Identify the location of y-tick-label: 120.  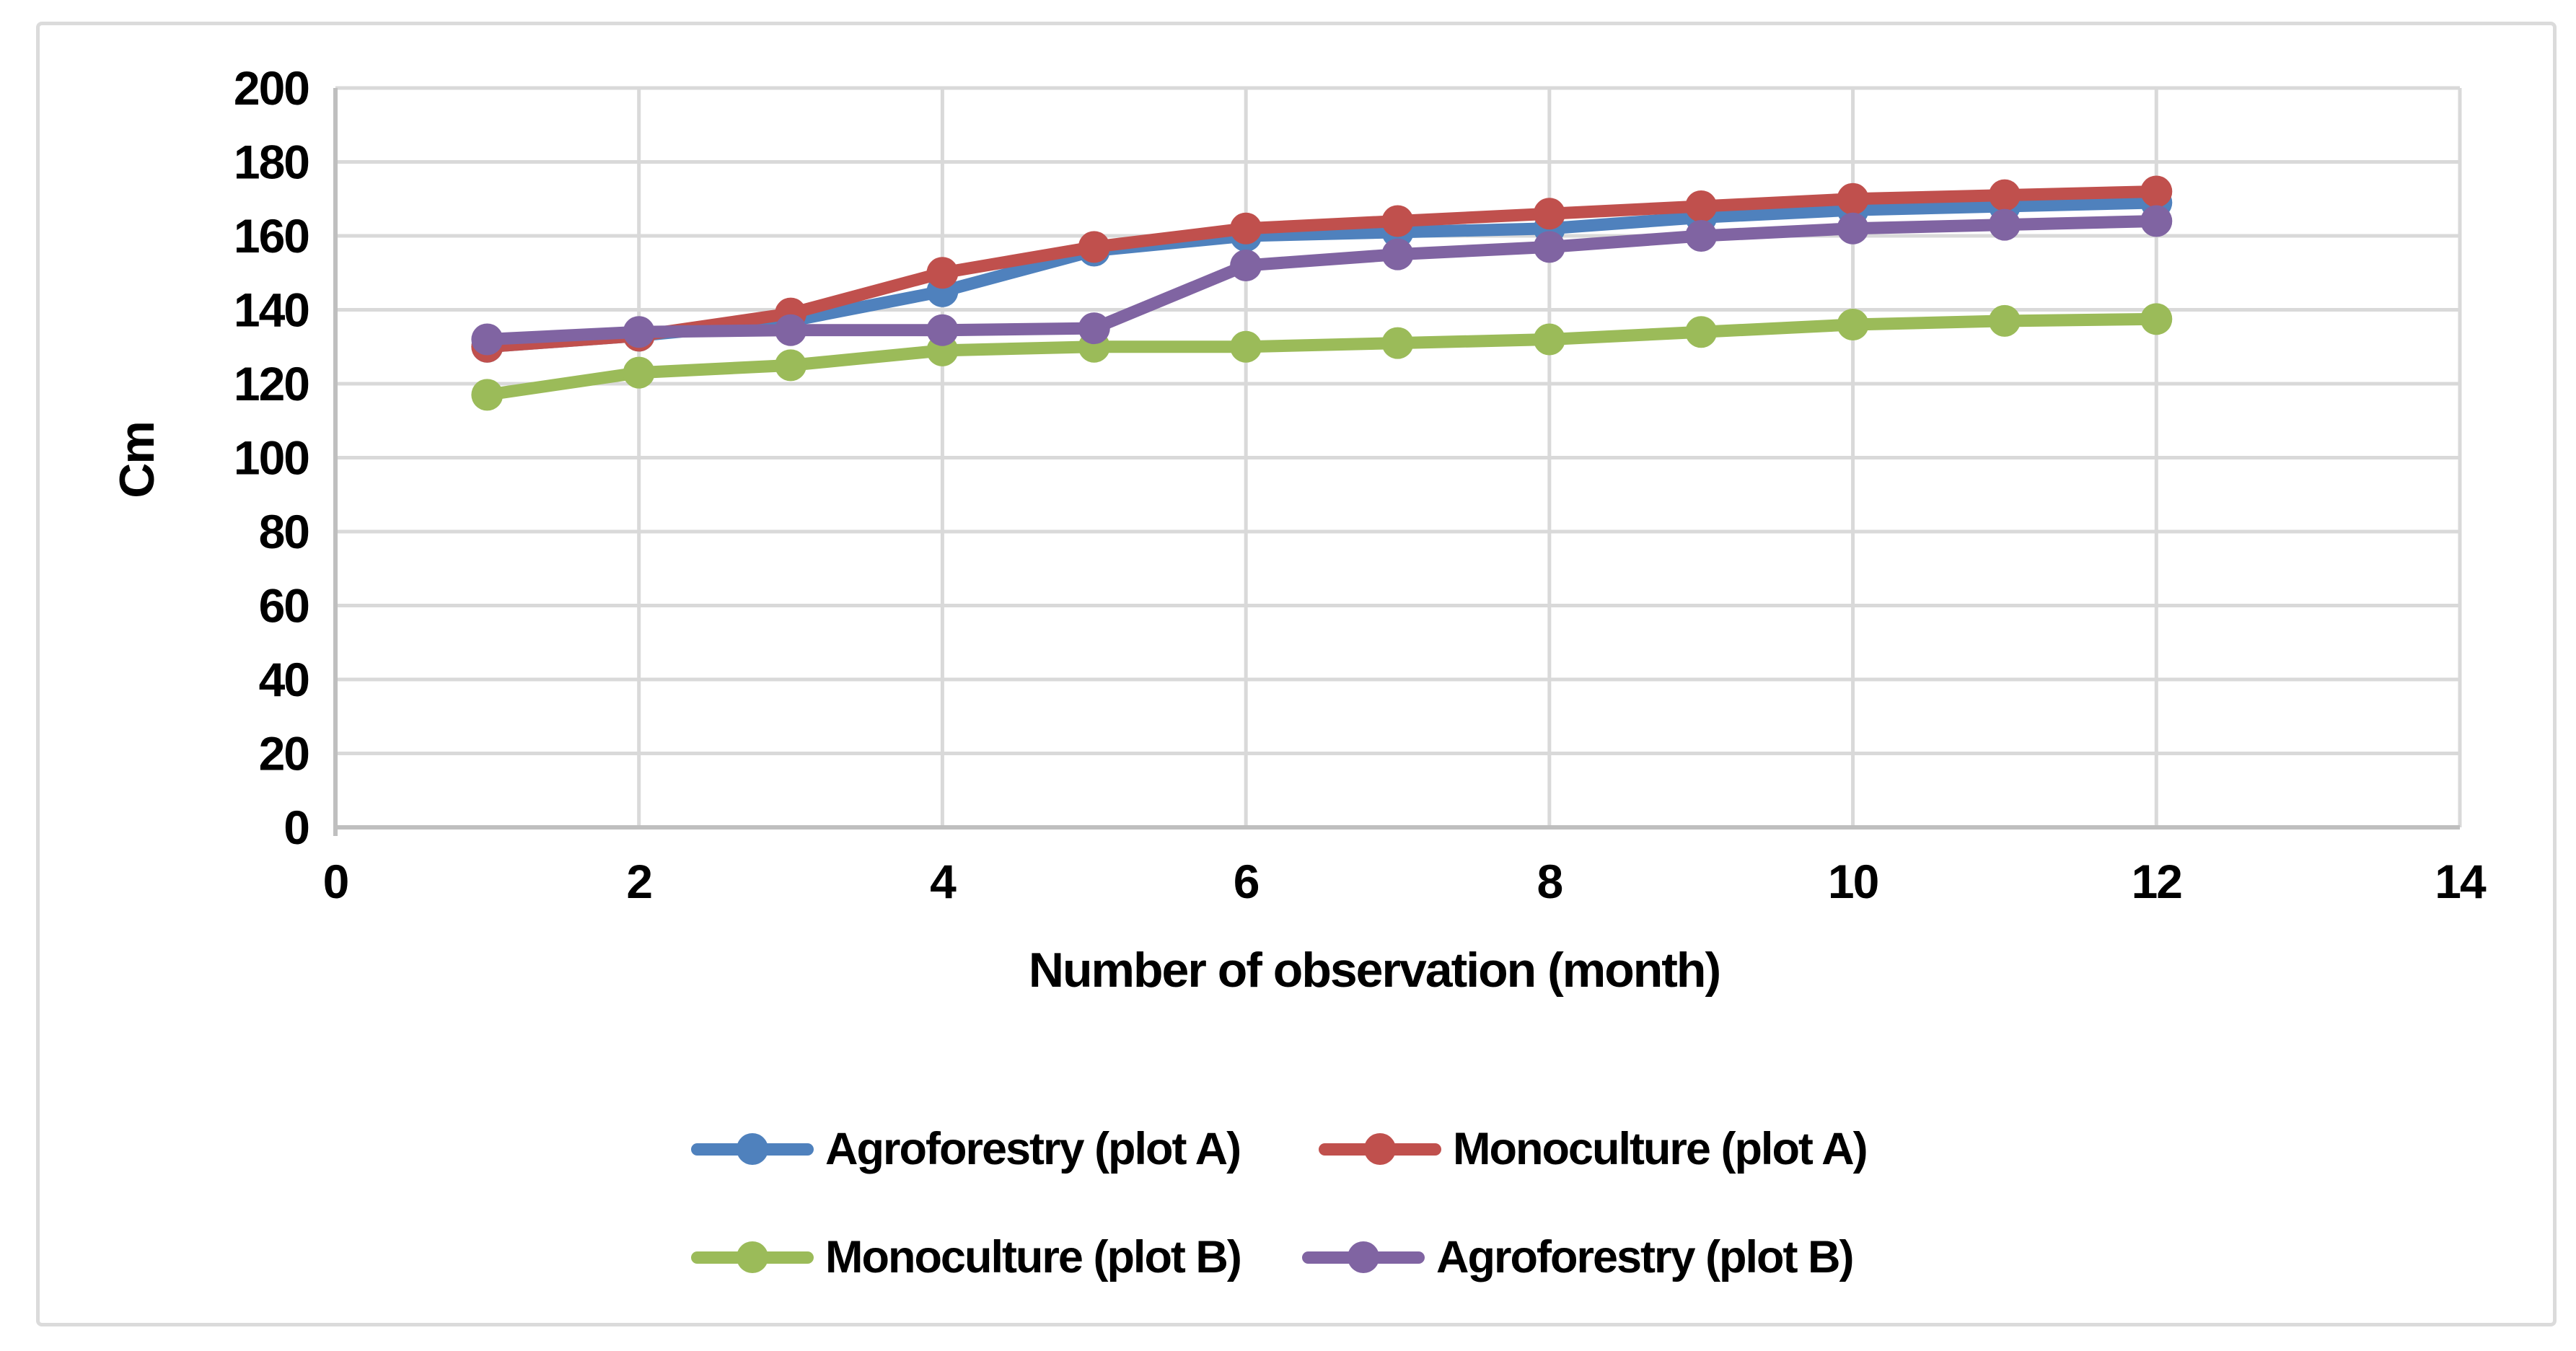
(271, 383).